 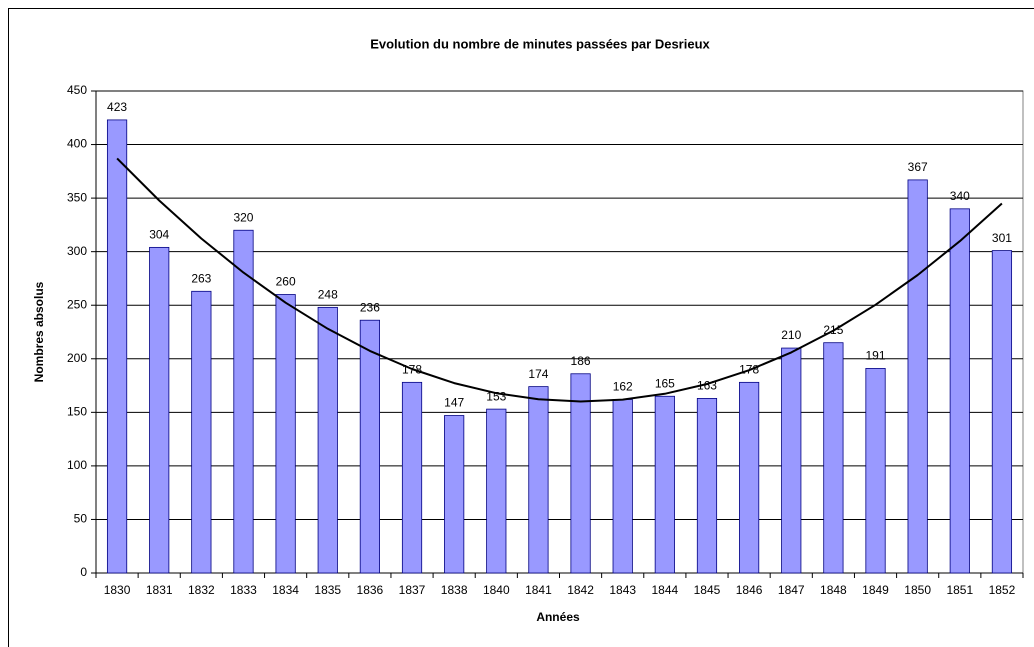 What do you see at coordinates (285, 590) in the screenshot?
I see `x-tick-label: 1834` at bounding box center [285, 590].